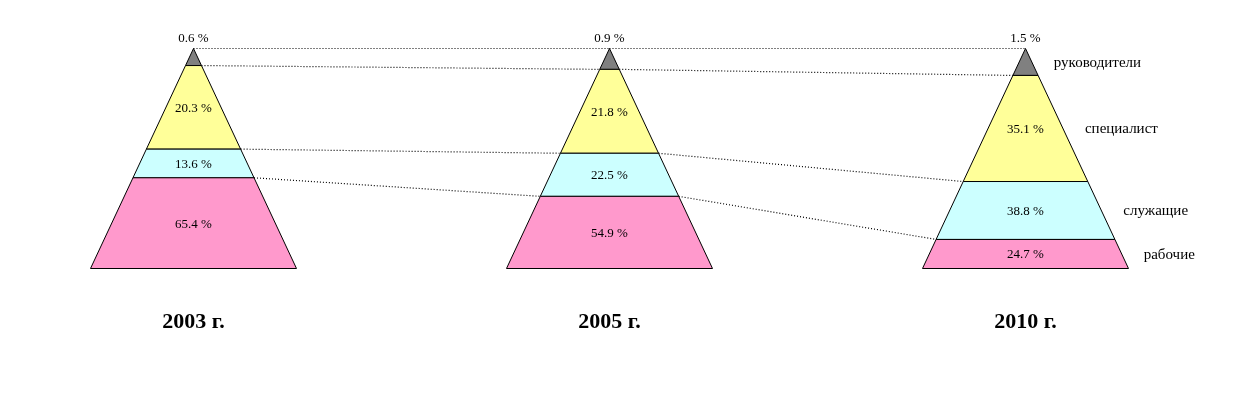 This screenshot has width=1252, height=411. Describe the element at coordinates (194, 107) in the screenshot. I see `data-label: 20.3 %` at that location.